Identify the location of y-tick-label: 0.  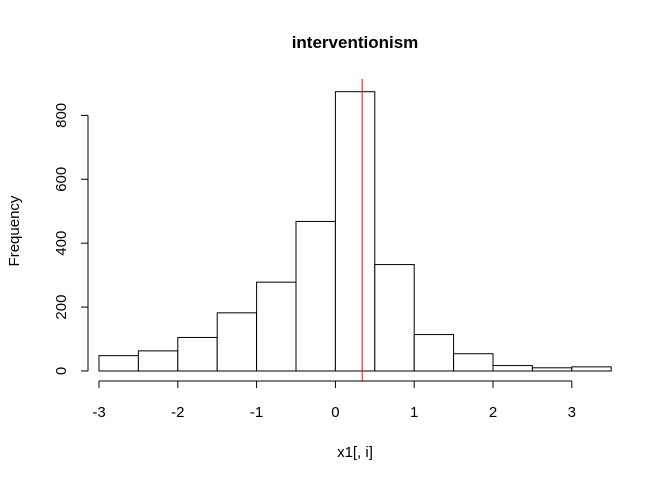
(61, 371).